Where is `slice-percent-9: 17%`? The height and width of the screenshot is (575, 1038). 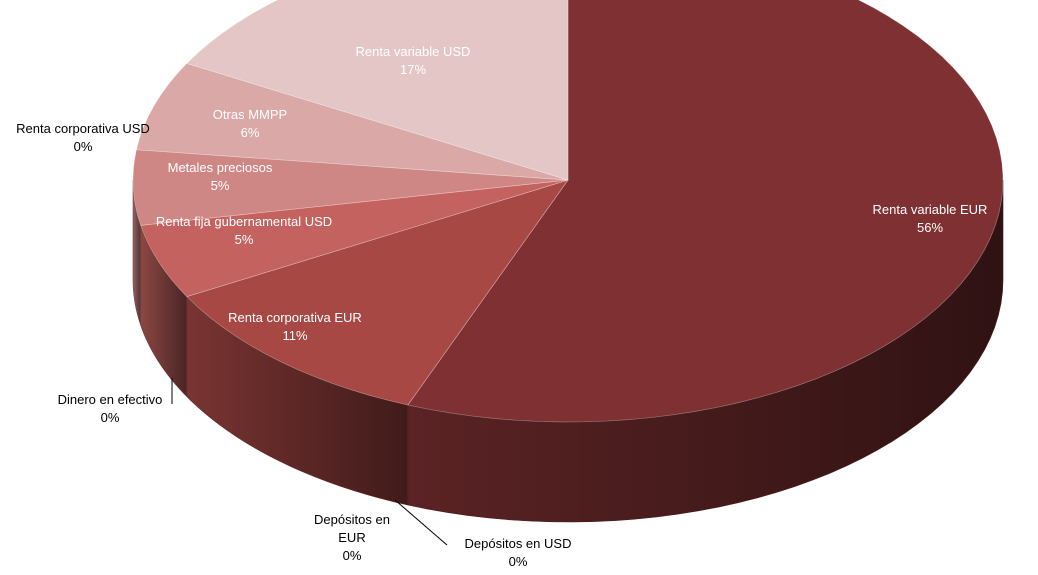
slice-percent-9: 17% is located at coordinates (413, 69).